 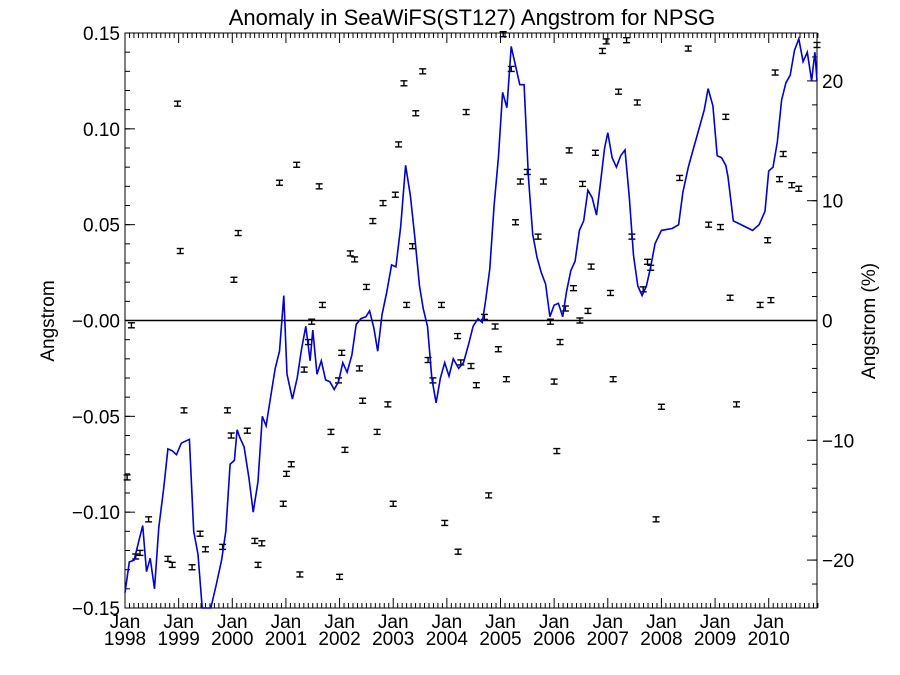 What do you see at coordinates (393, 639) in the screenshot?
I see `x-tick-label-year: 2003` at bounding box center [393, 639].